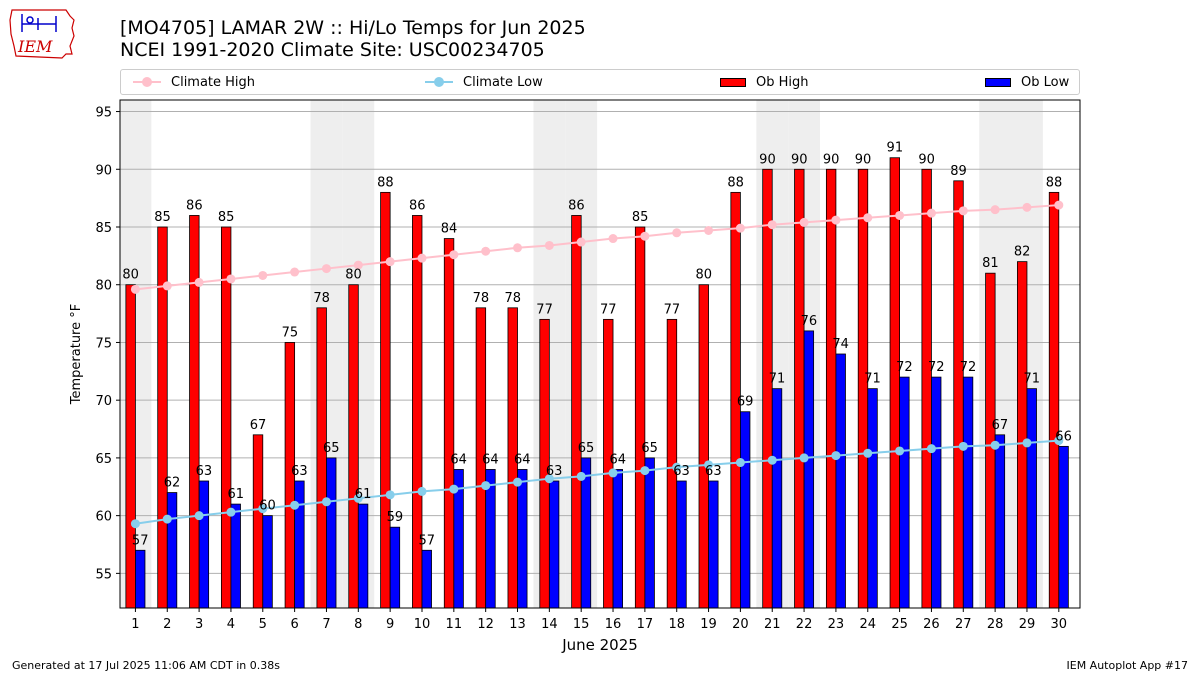  What do you see at coordinates (867, 624) in the screenshot?
I see `x-tick-label: 24` at bounding box center [867, 624].